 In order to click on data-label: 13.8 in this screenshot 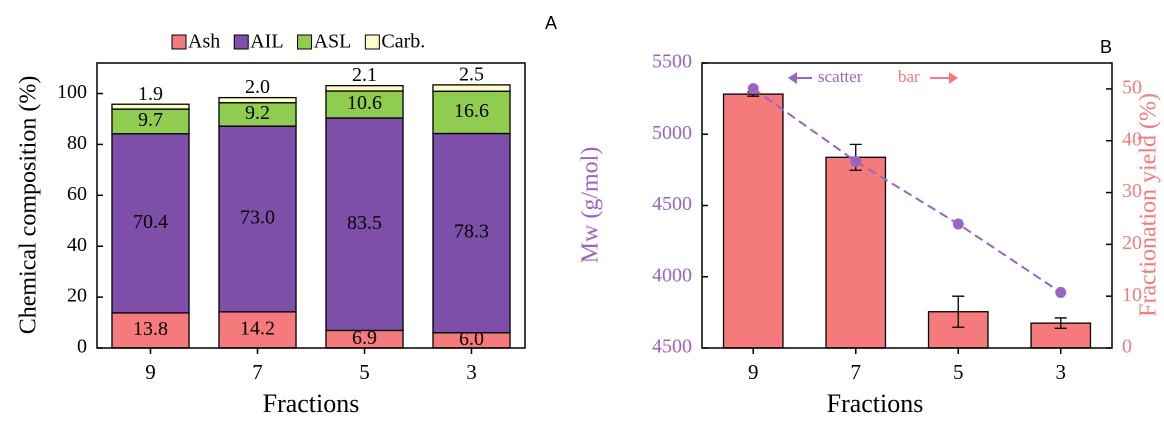, I will do `click(150, 329)`.